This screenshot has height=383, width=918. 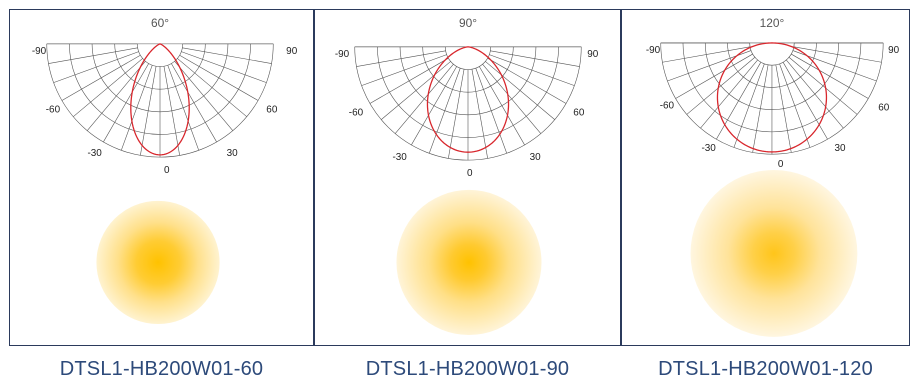 I want to click on beam-angle-title: 90°, so click(x=468, y=23).